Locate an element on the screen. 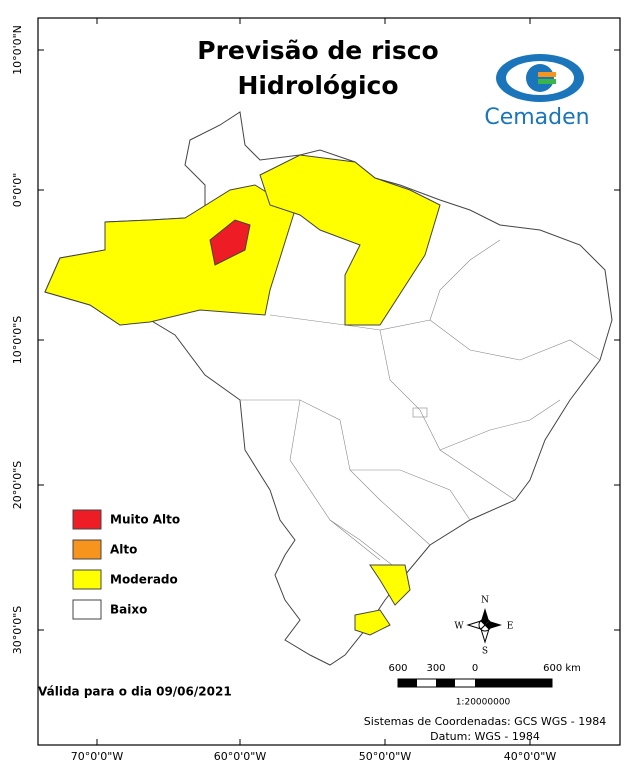 This screenshot has width=642, height=768. logo-text: Cemaden is located at coordinates (536, 117).